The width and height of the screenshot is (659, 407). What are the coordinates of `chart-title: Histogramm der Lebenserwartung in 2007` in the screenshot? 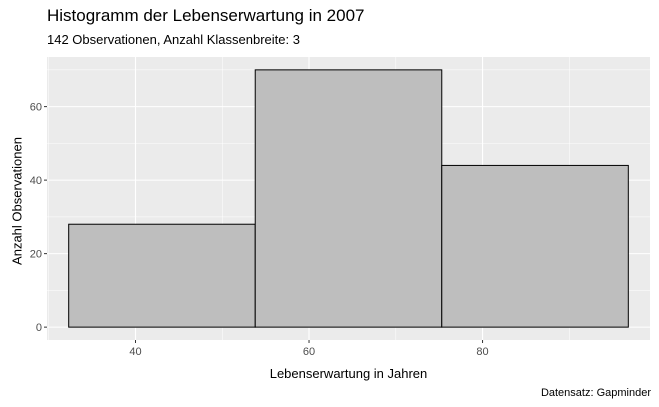 It's located at (206, 15).